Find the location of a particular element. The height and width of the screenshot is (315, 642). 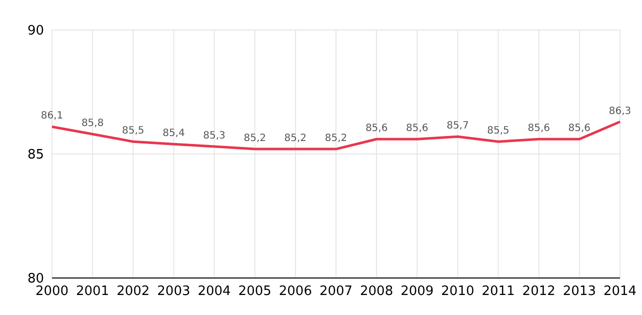

x-tick-label: 2006 is located at coordinates (295, 292).